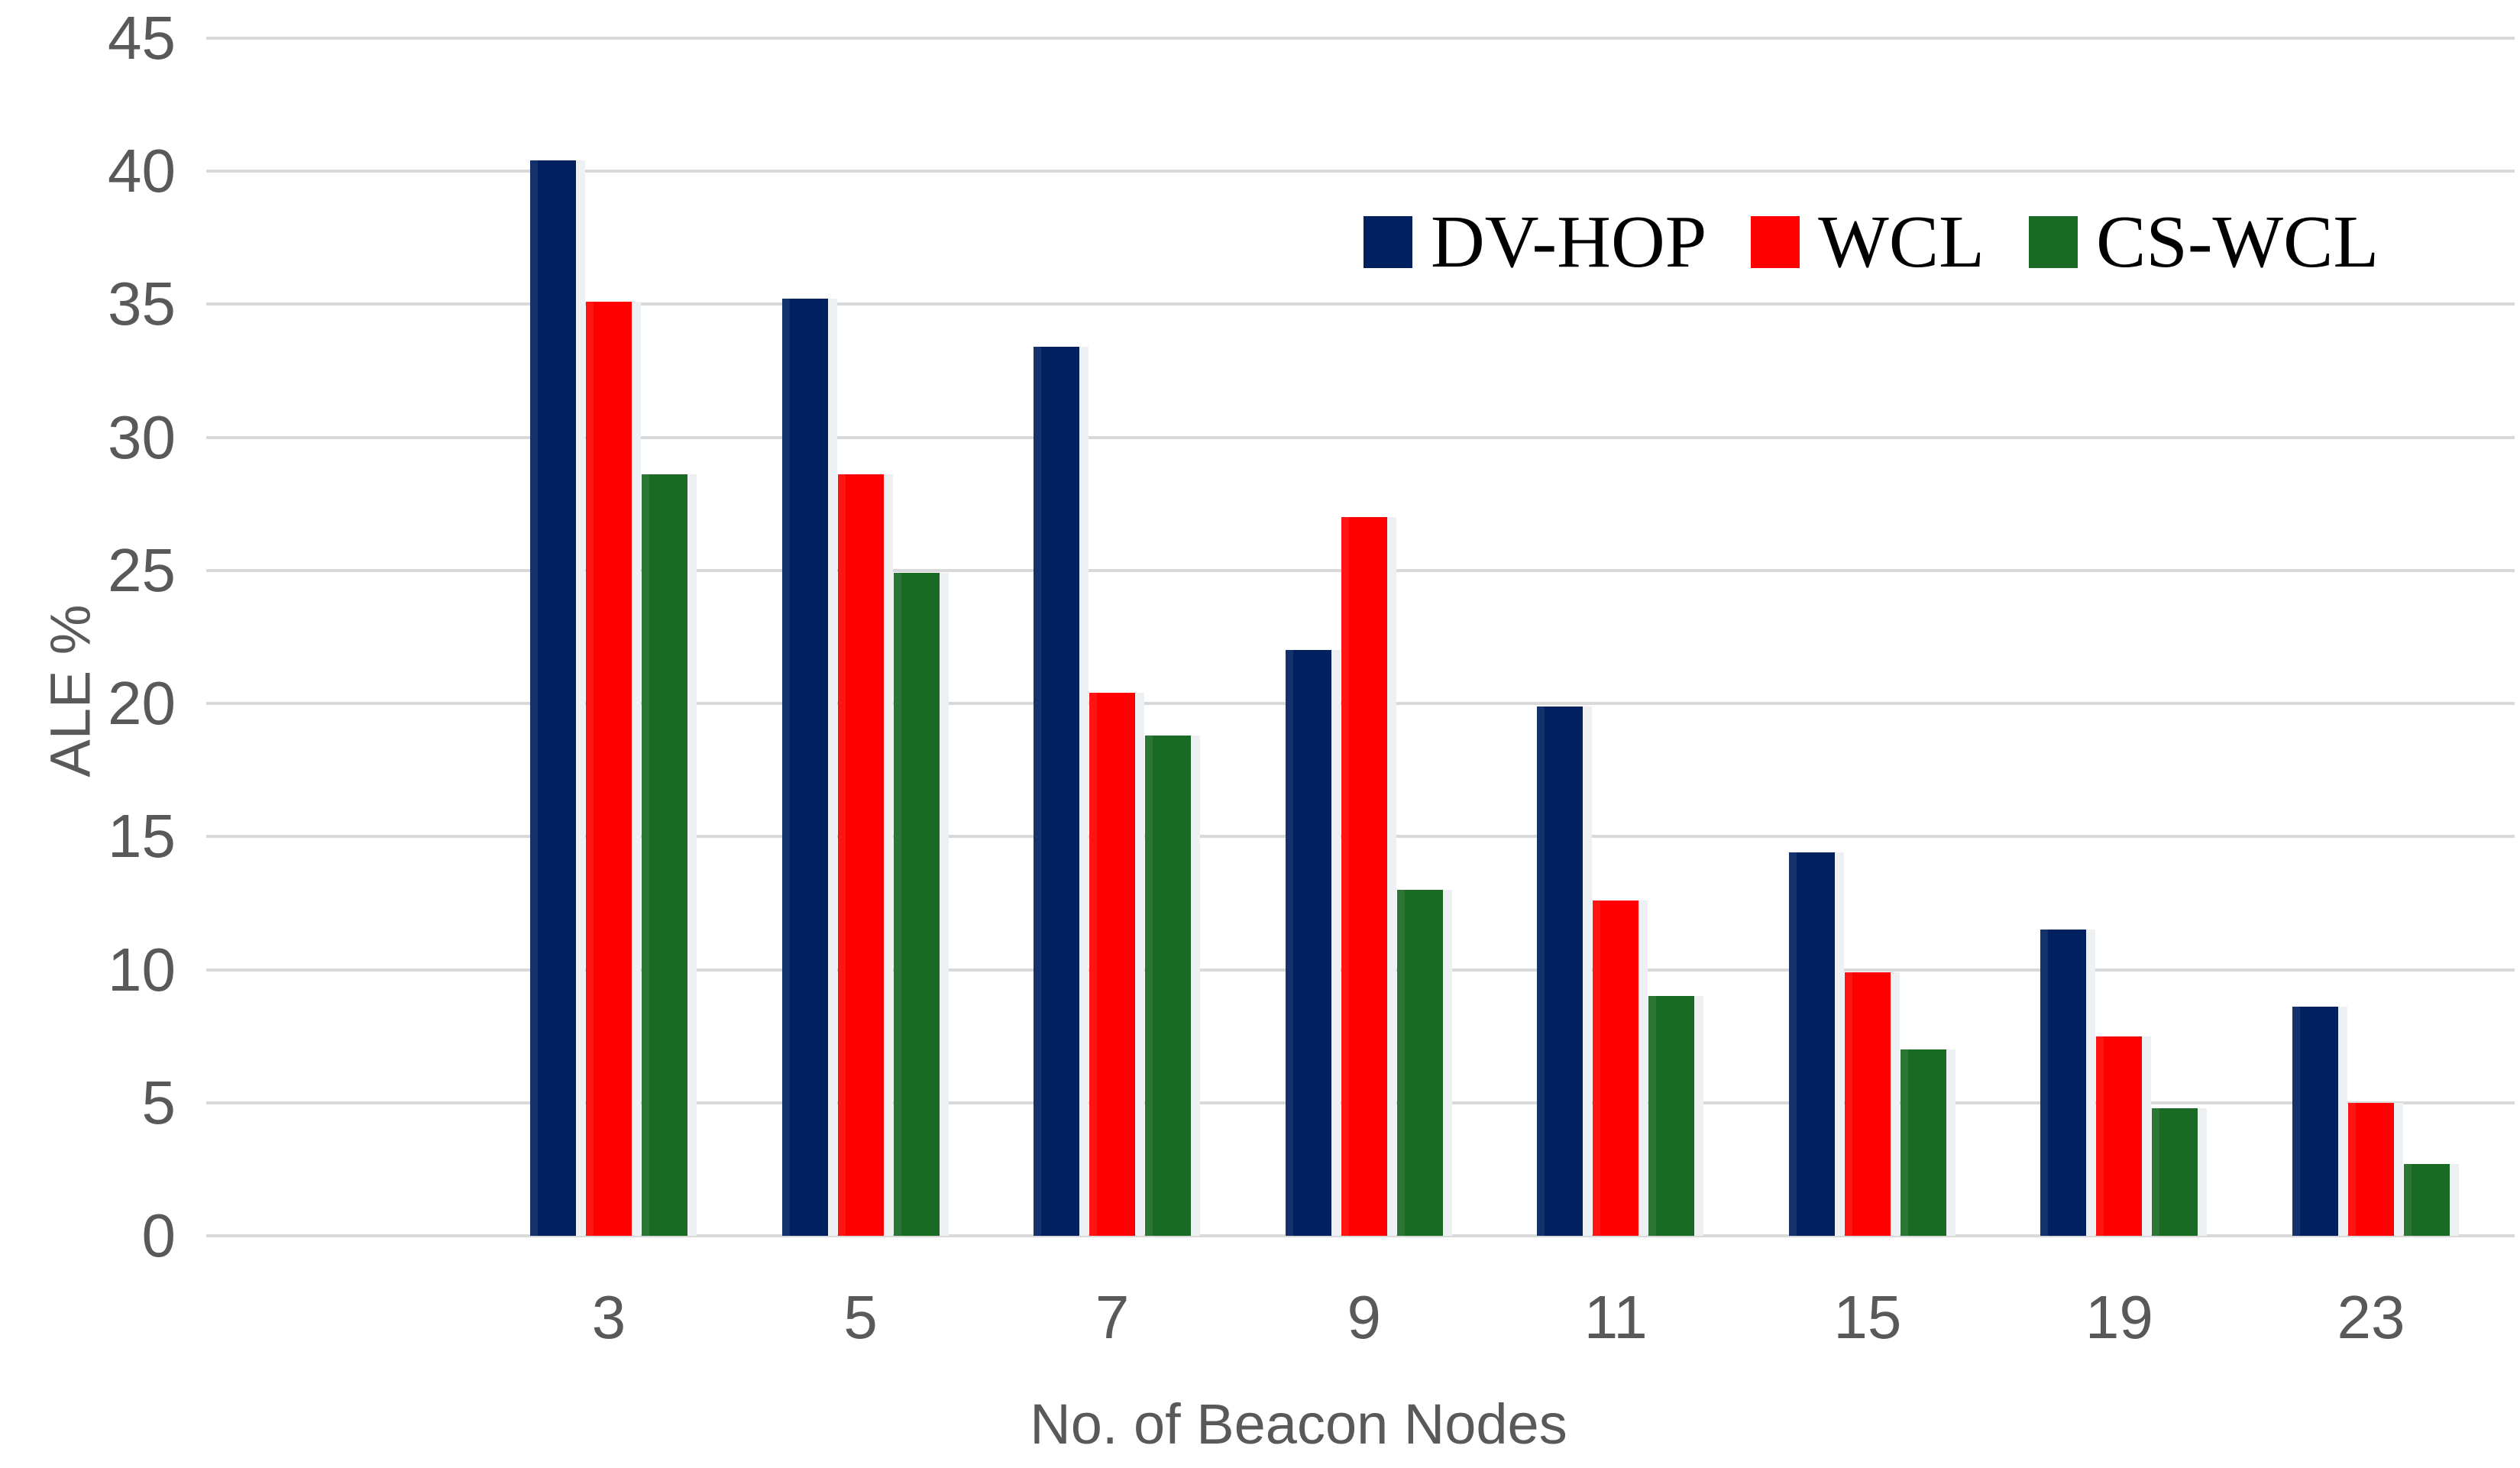 This screenshot has height=1468, width=2520. I want to click on y-tick-label-20: 20, so click(142, 703).